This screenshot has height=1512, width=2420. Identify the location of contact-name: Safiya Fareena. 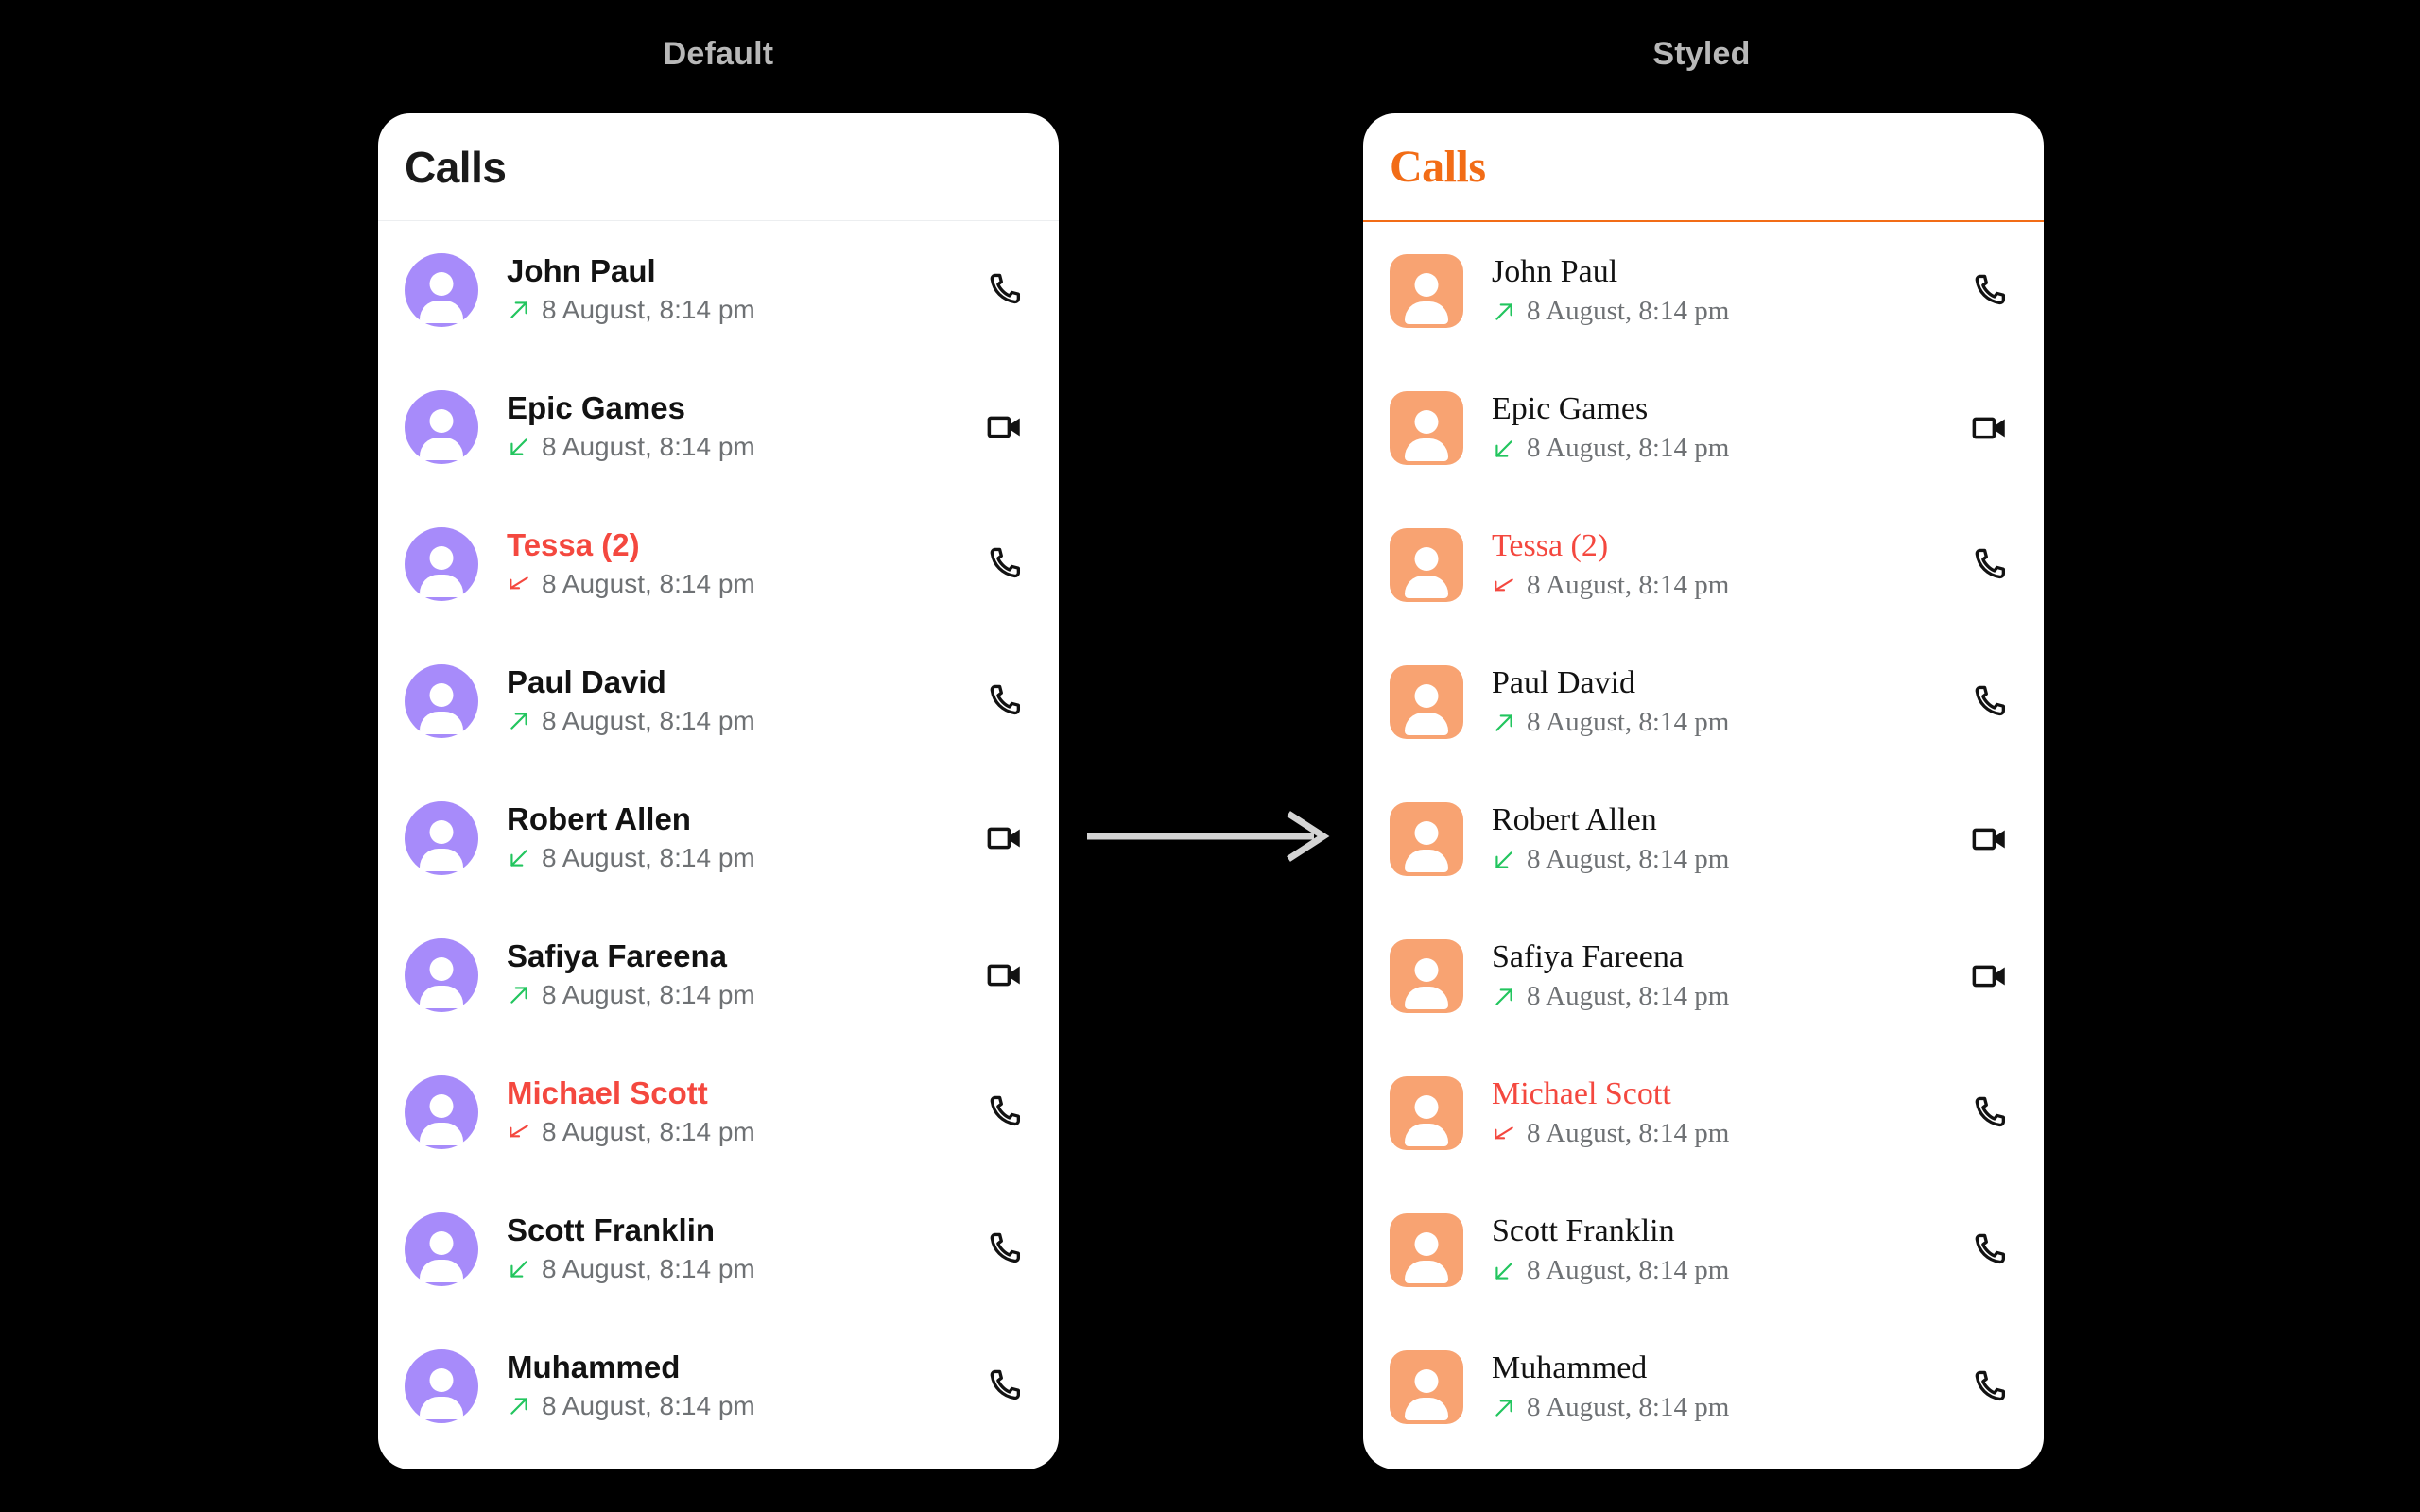
(617, 956).